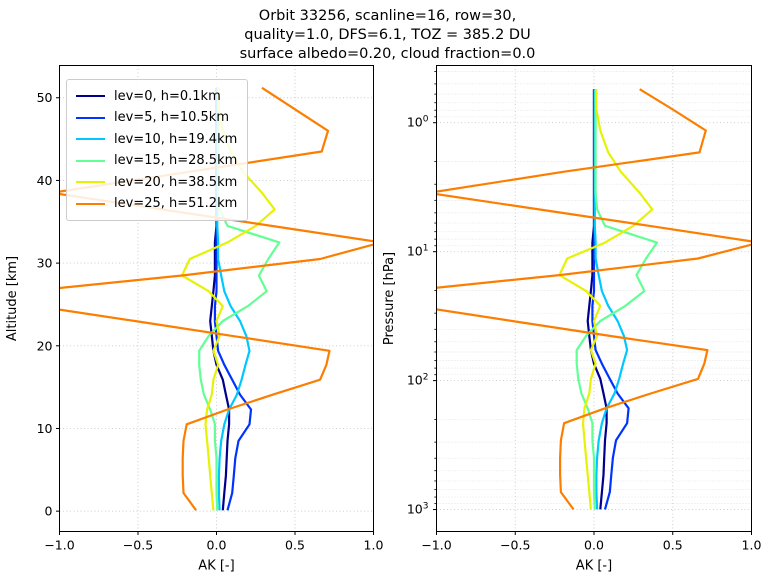 This screenshot has width=775, height=585. Describe the element at coordinates (49, 511) in the screenshot. I see `y-tick-label: 0` at that location.